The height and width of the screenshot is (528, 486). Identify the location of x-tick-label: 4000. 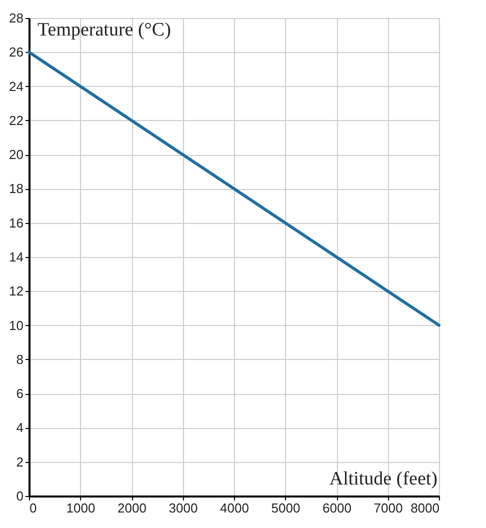
(234, 508).